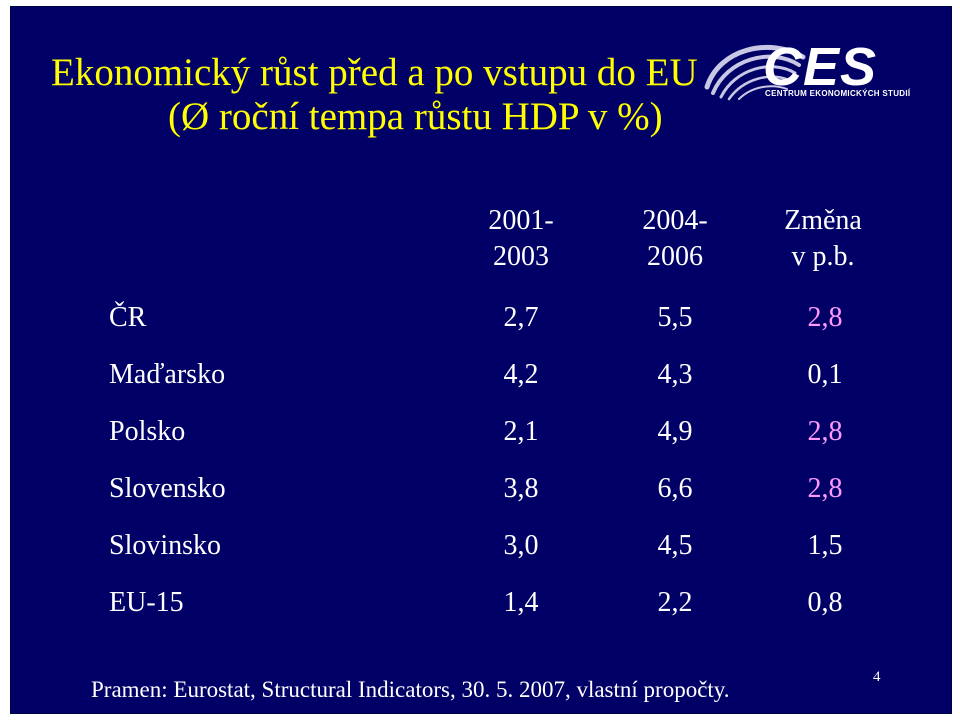 The image size is (960, 720). I want to click on row-value-2001-2003: 2,7, so click(521, 317).